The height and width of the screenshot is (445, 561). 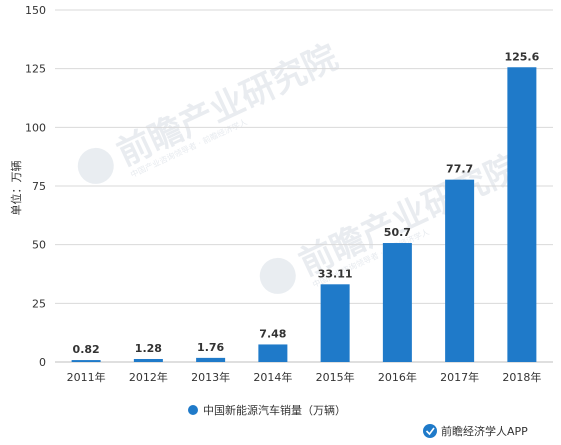 I want to click on y-tick-label: 75, so click(x=39, y=186).